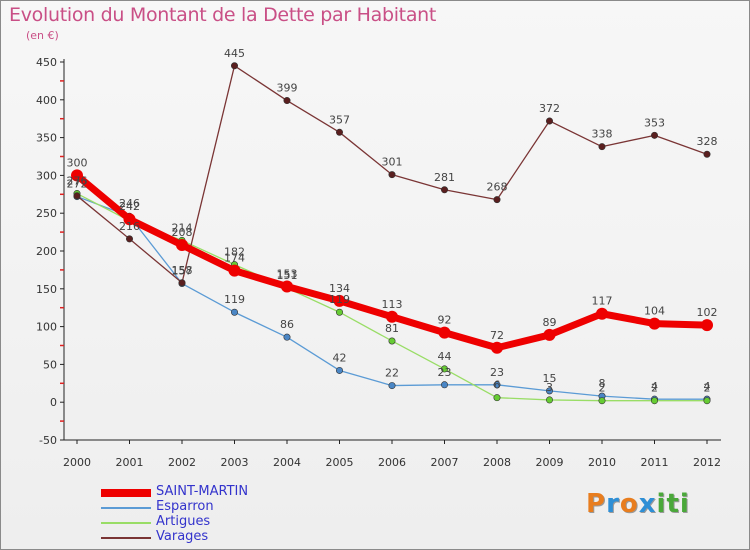 The width and height of the screenshot is (750, 550). Describe the element at coordinates (445, 462) in the screenshot. I see `x-tick-label: 2007` at that location.